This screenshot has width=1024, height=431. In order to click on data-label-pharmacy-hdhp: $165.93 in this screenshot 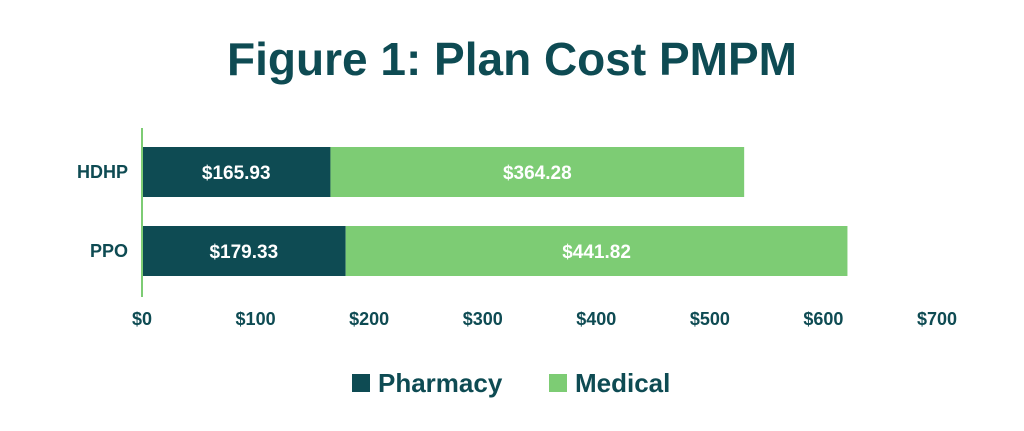, I will do `click(236, 173)`.